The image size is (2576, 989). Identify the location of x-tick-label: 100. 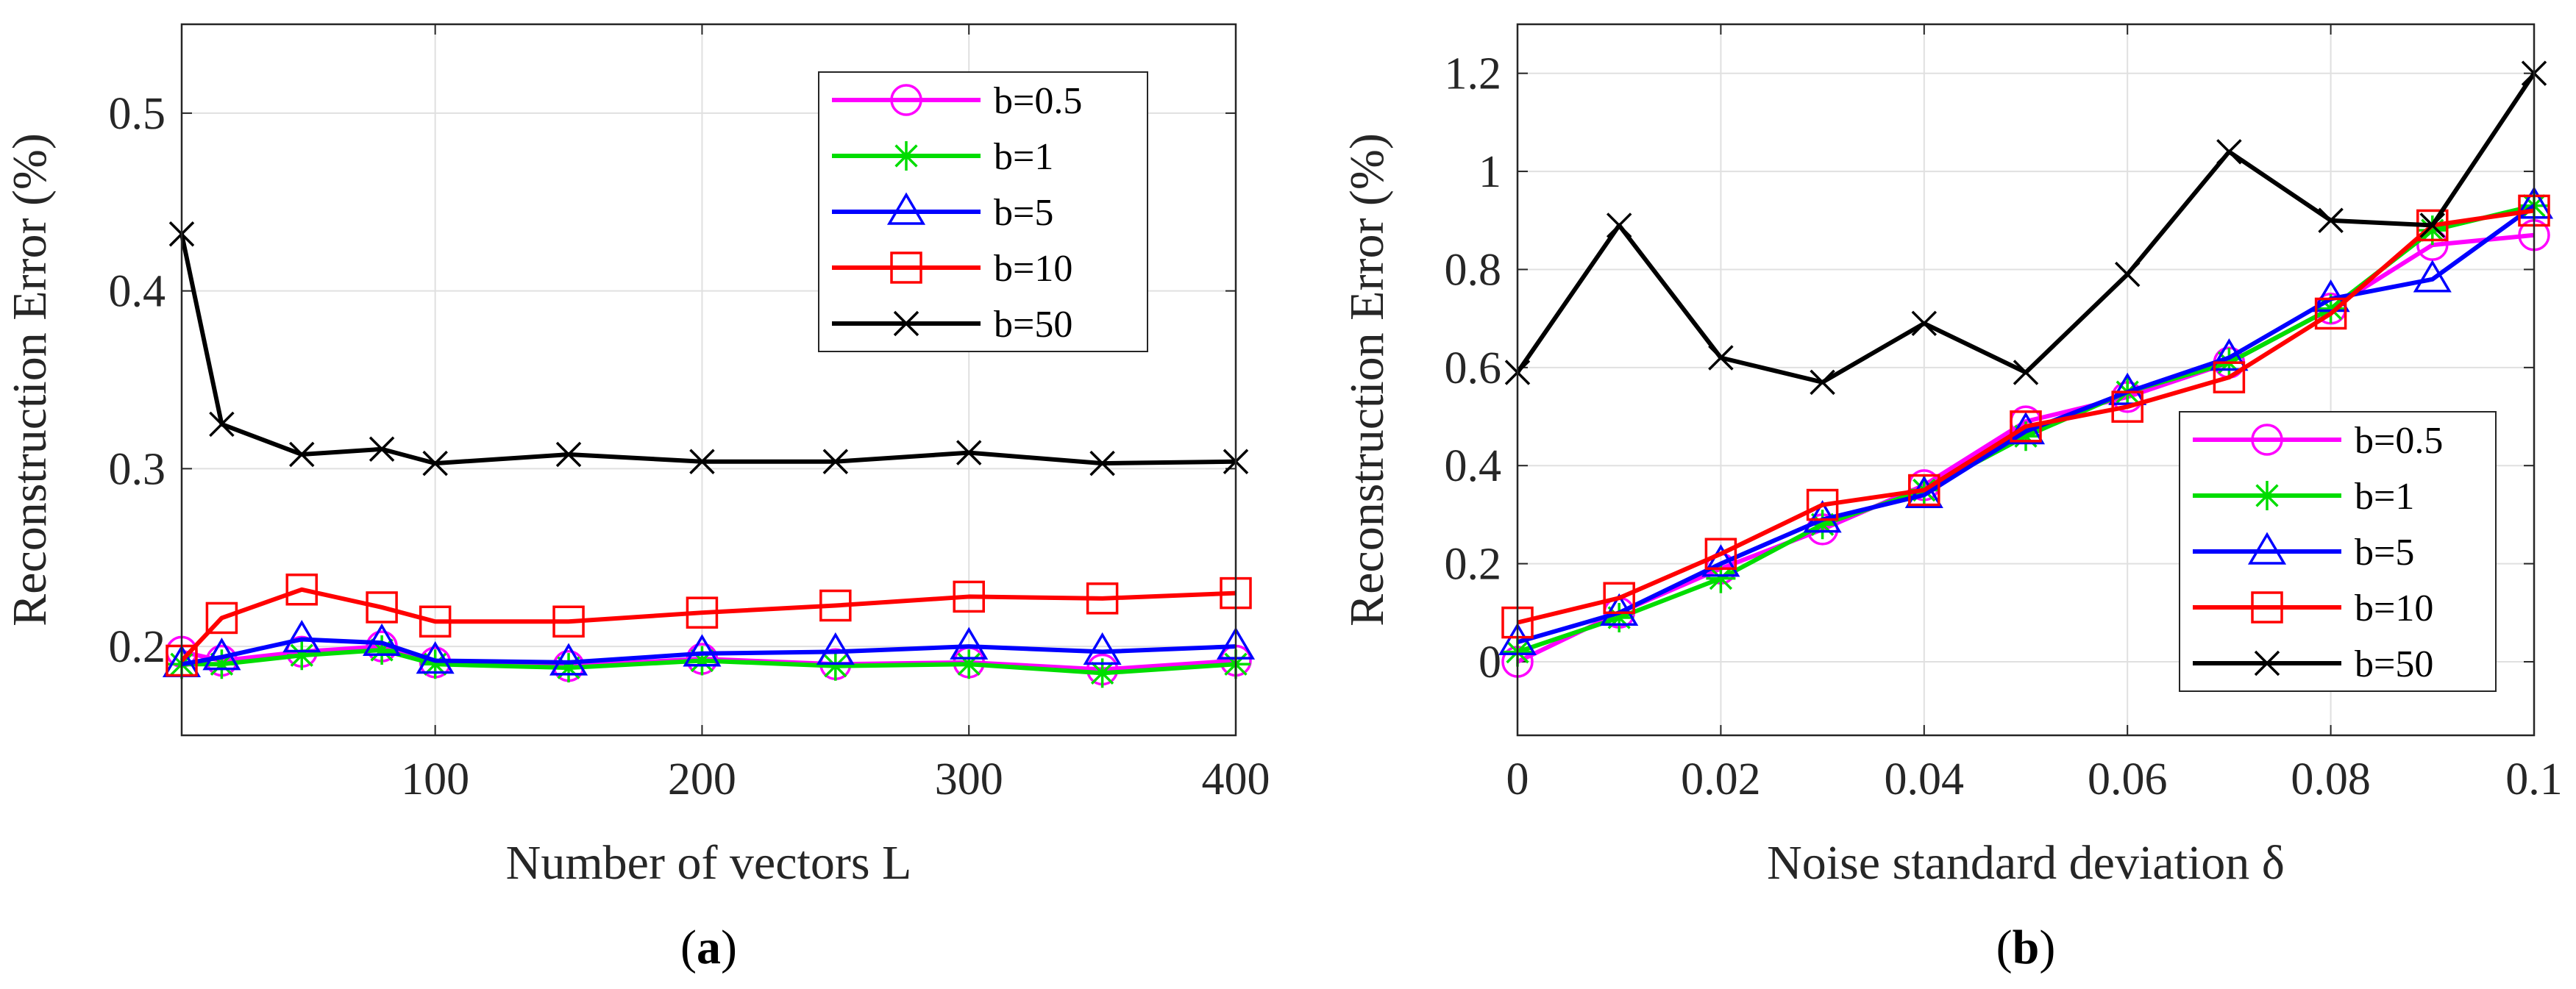
(435, 779).